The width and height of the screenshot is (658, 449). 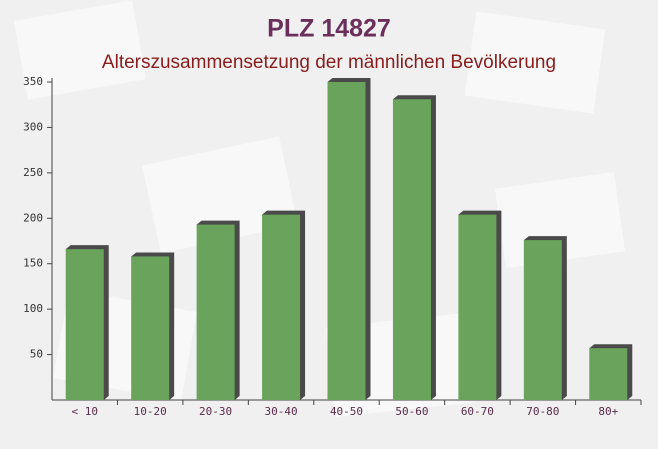 What do you see at coordinates (33, 126) in the screenshot?
I see `y-tick-label: 300` at bounding box center [33, 126].